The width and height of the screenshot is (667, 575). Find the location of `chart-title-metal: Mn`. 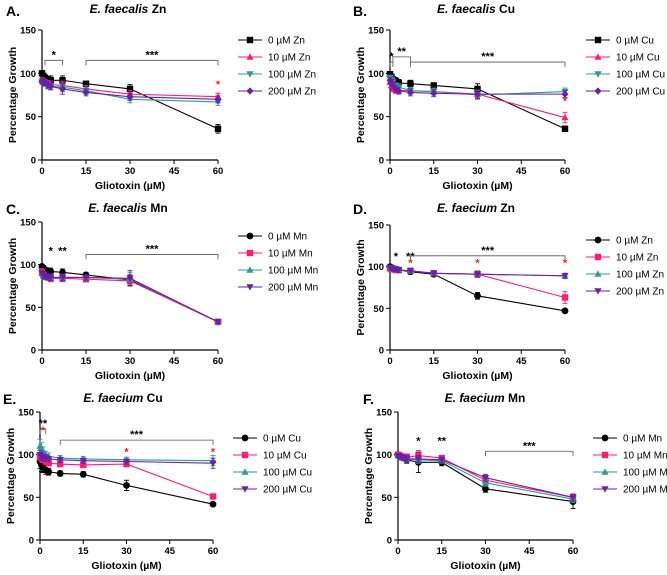

chart-title-metal: Mn is located at coordinates (515, 398).